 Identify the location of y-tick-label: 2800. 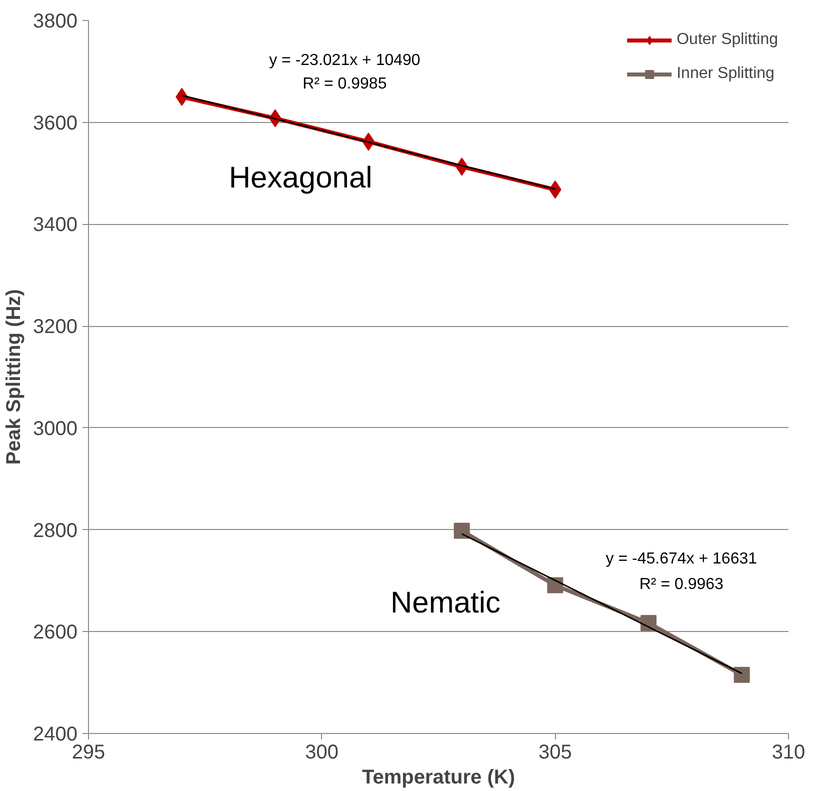
(55, 531).